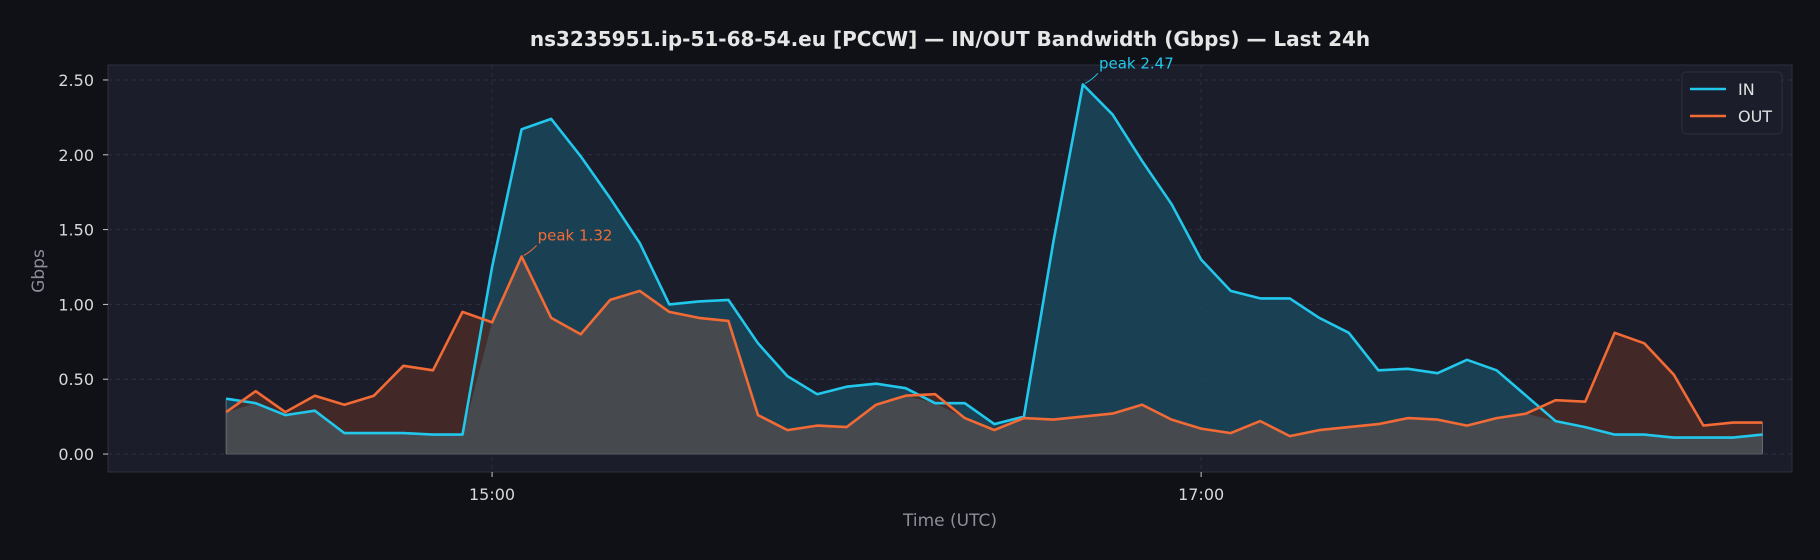 The height and width of the screenshot is (560, 1820). Describe the element at coordinates (848, 155) in the screenshot. I see `annotations: peak 1.32 peak 2.47` at that location.